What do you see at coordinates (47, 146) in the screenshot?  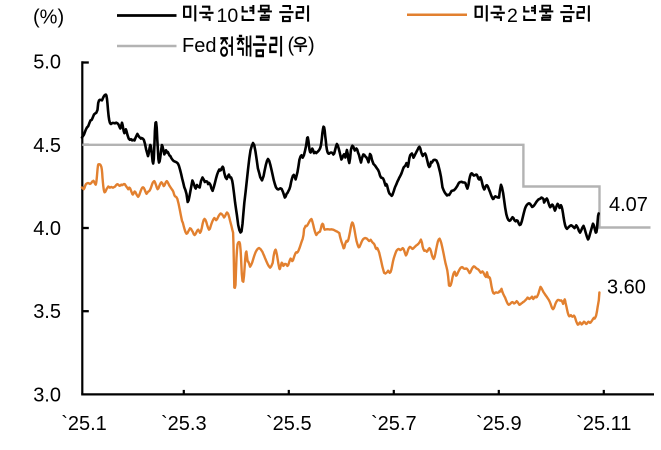 I see `svg-text: 4.5` at bounding box center [47, 146].